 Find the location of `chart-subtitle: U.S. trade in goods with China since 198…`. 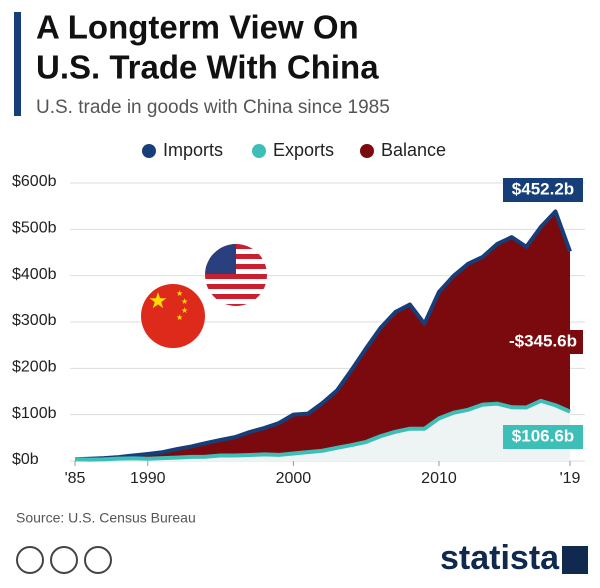

chart-subtitle: U.S. trade in goods with China since 198… is located at coordinates (213, 107).